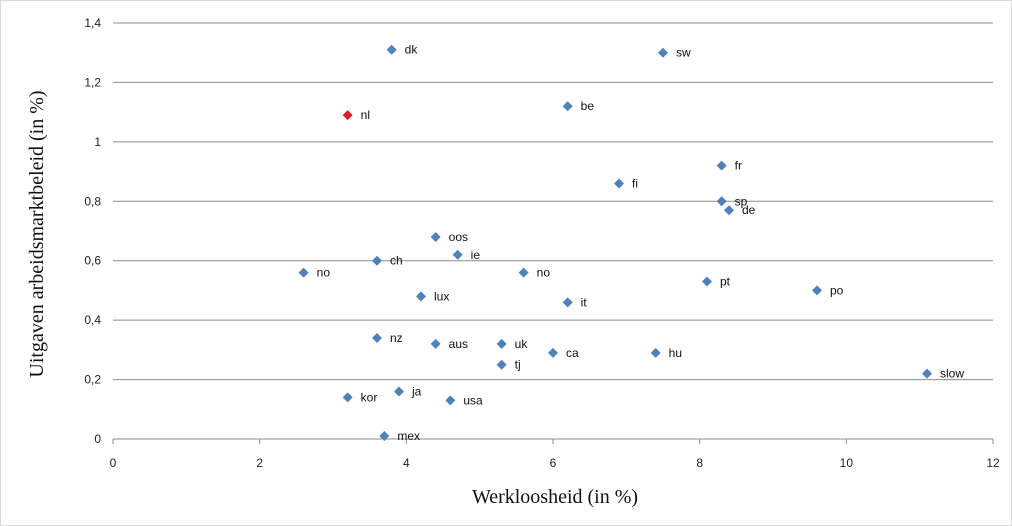 The height and width of the screenshot is (526, 1012). Describe the element at coordinates (377, 260) in the screenshot. I see `data-point-ch` at that location.